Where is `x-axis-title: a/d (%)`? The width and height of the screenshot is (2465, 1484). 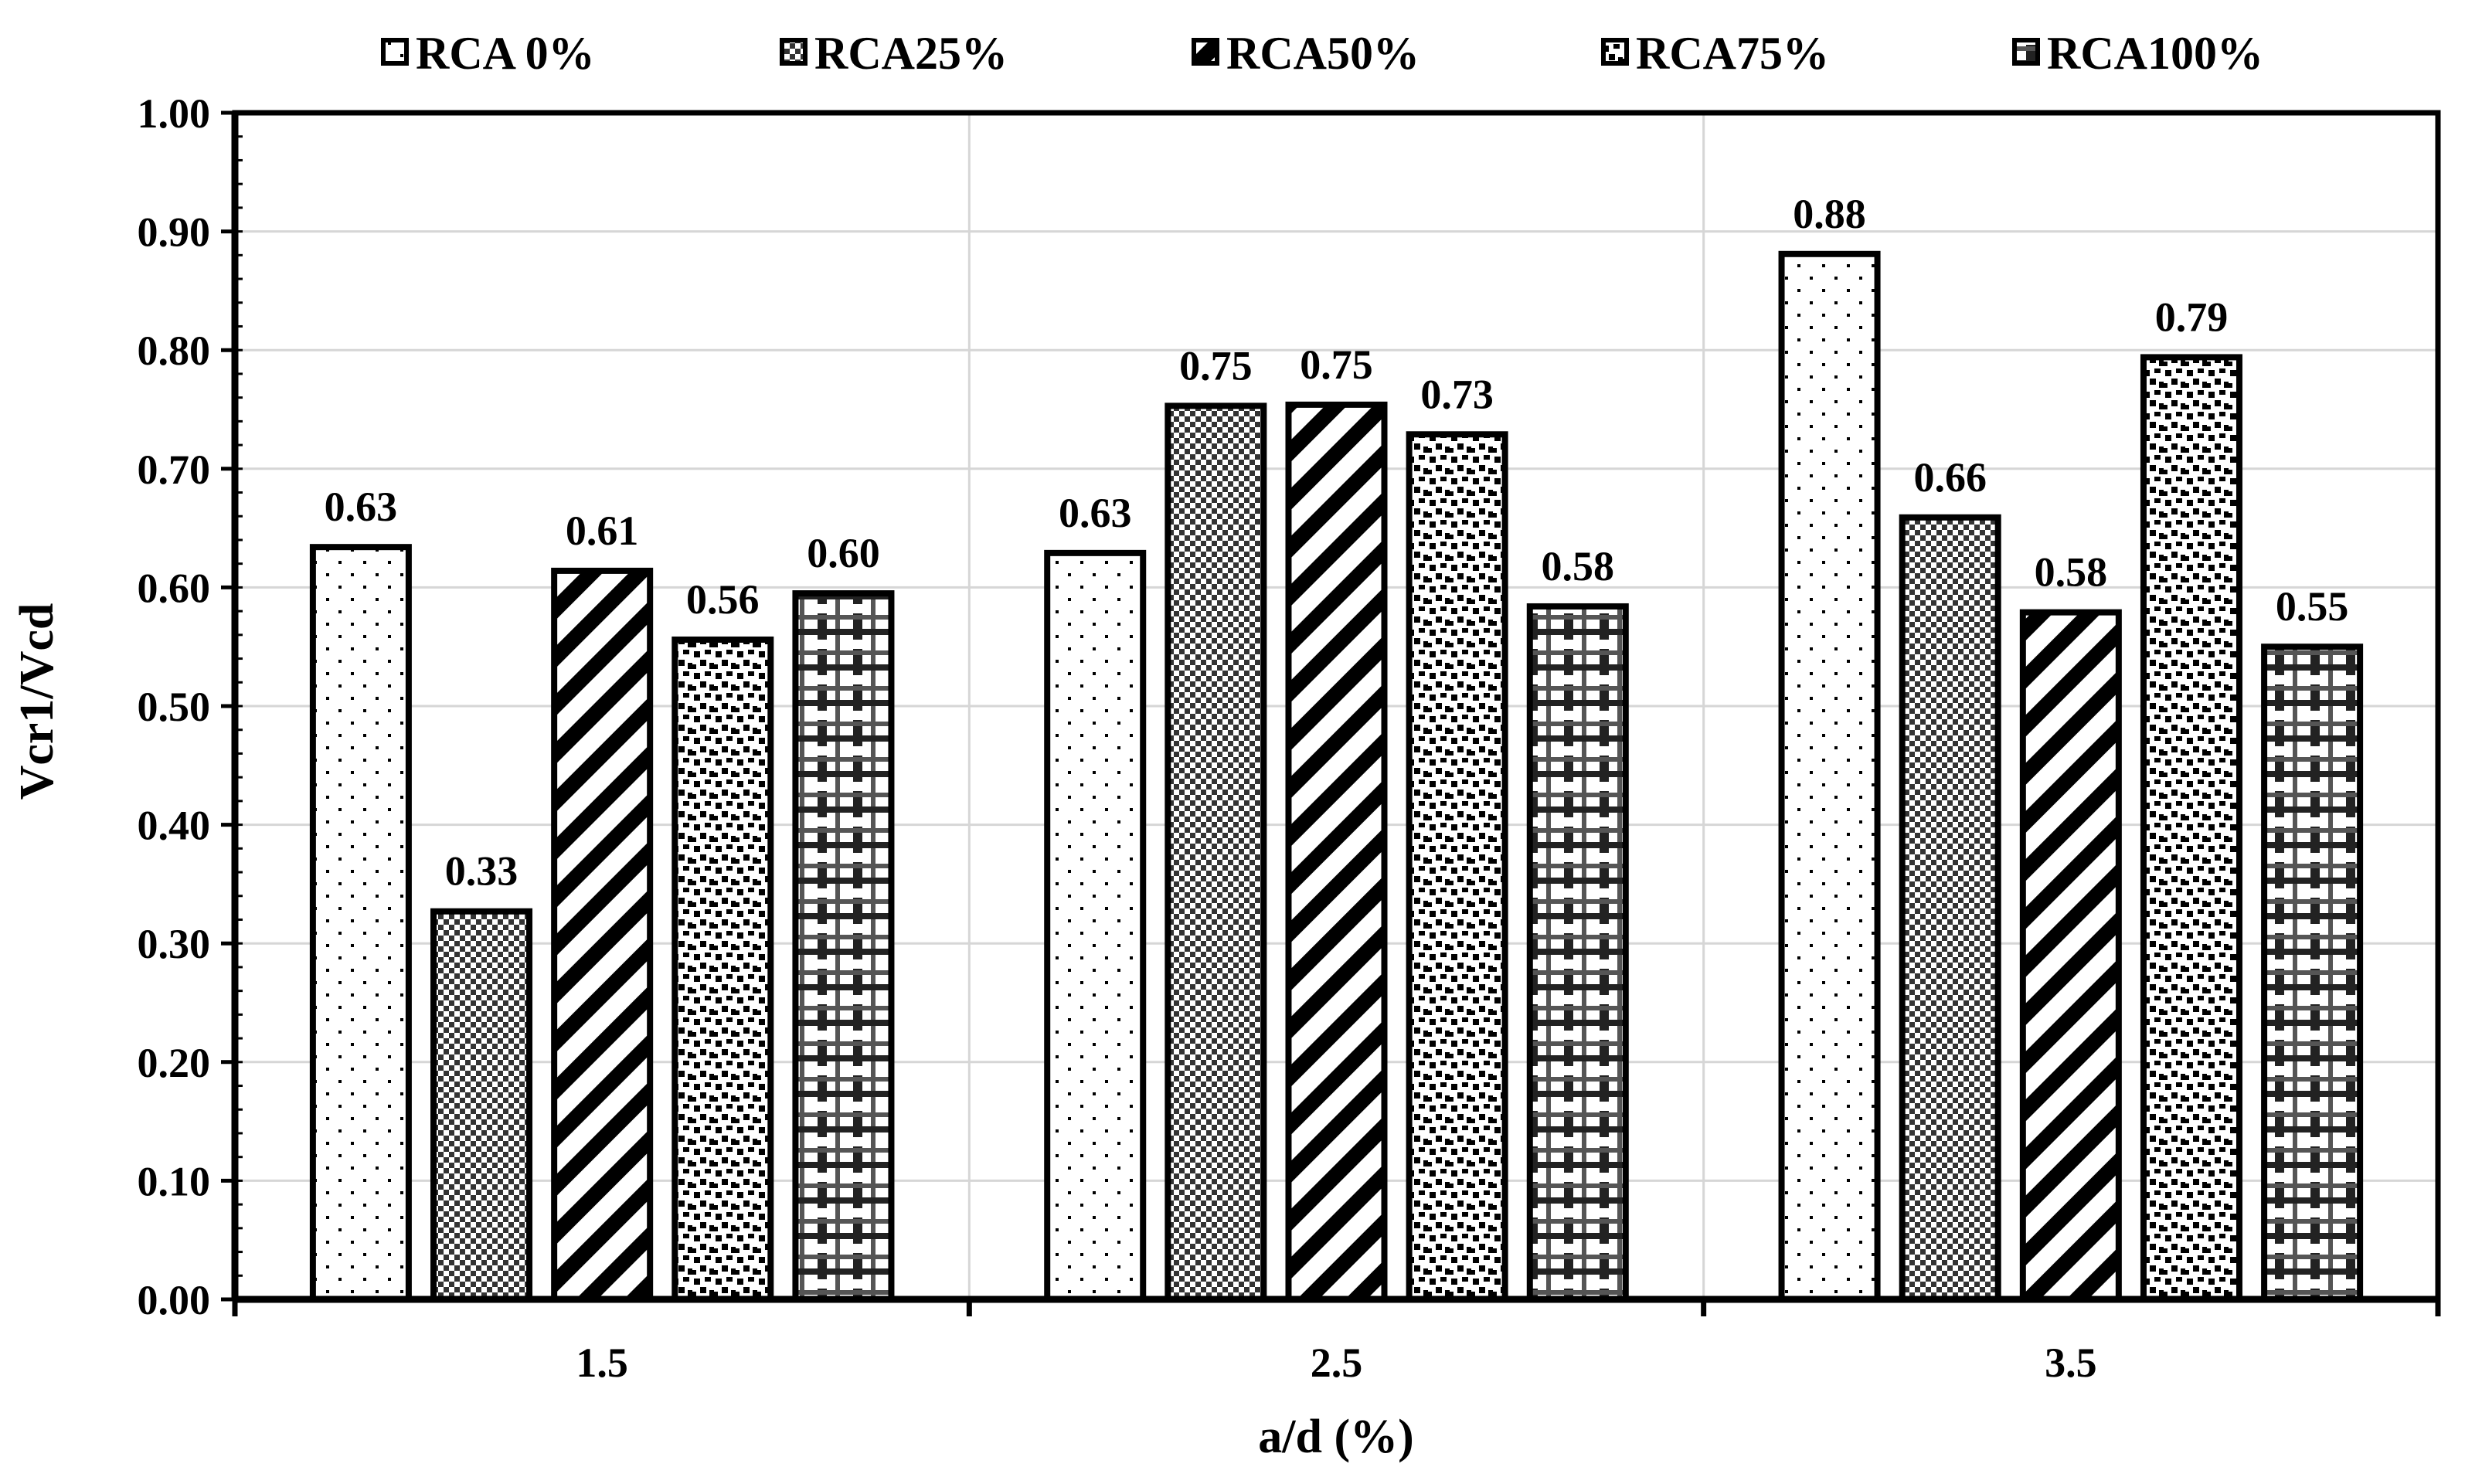
x-axis-title: a/d (%) is located at coordinates (1336, 1437).